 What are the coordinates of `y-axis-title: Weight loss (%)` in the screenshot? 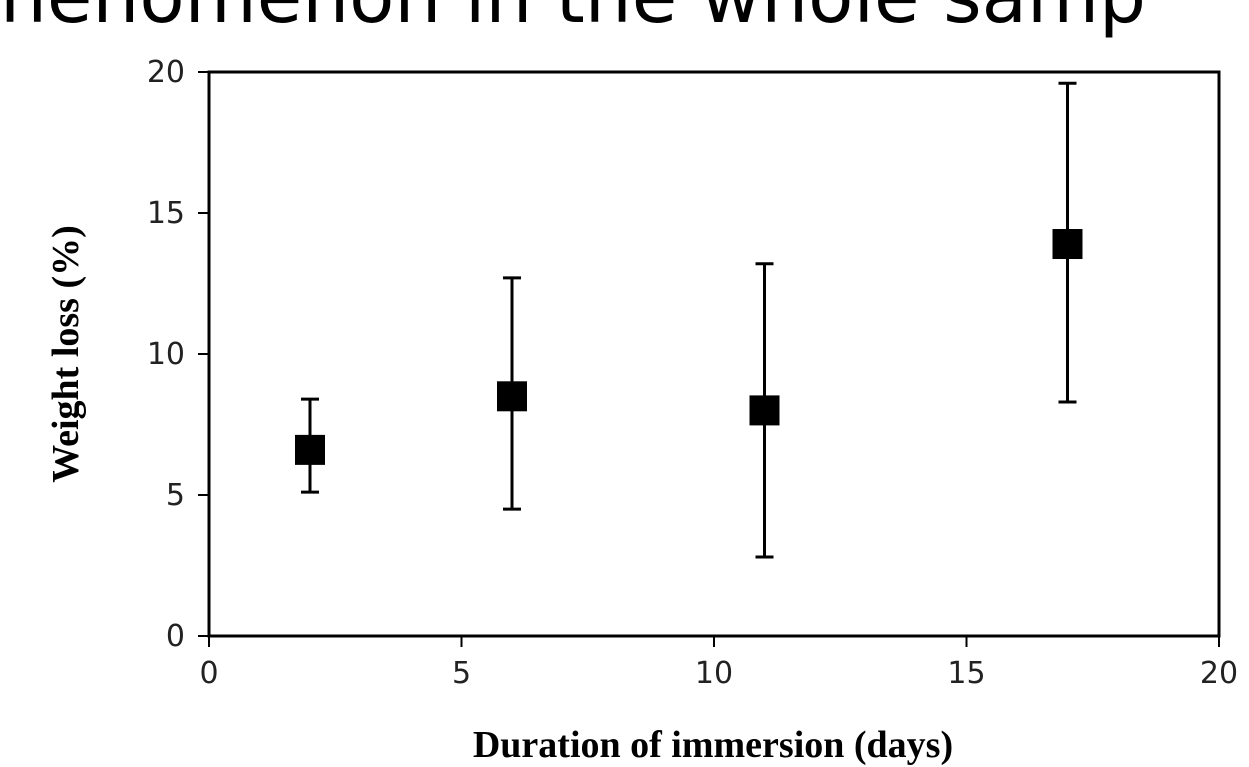 It's located at (66, 354).